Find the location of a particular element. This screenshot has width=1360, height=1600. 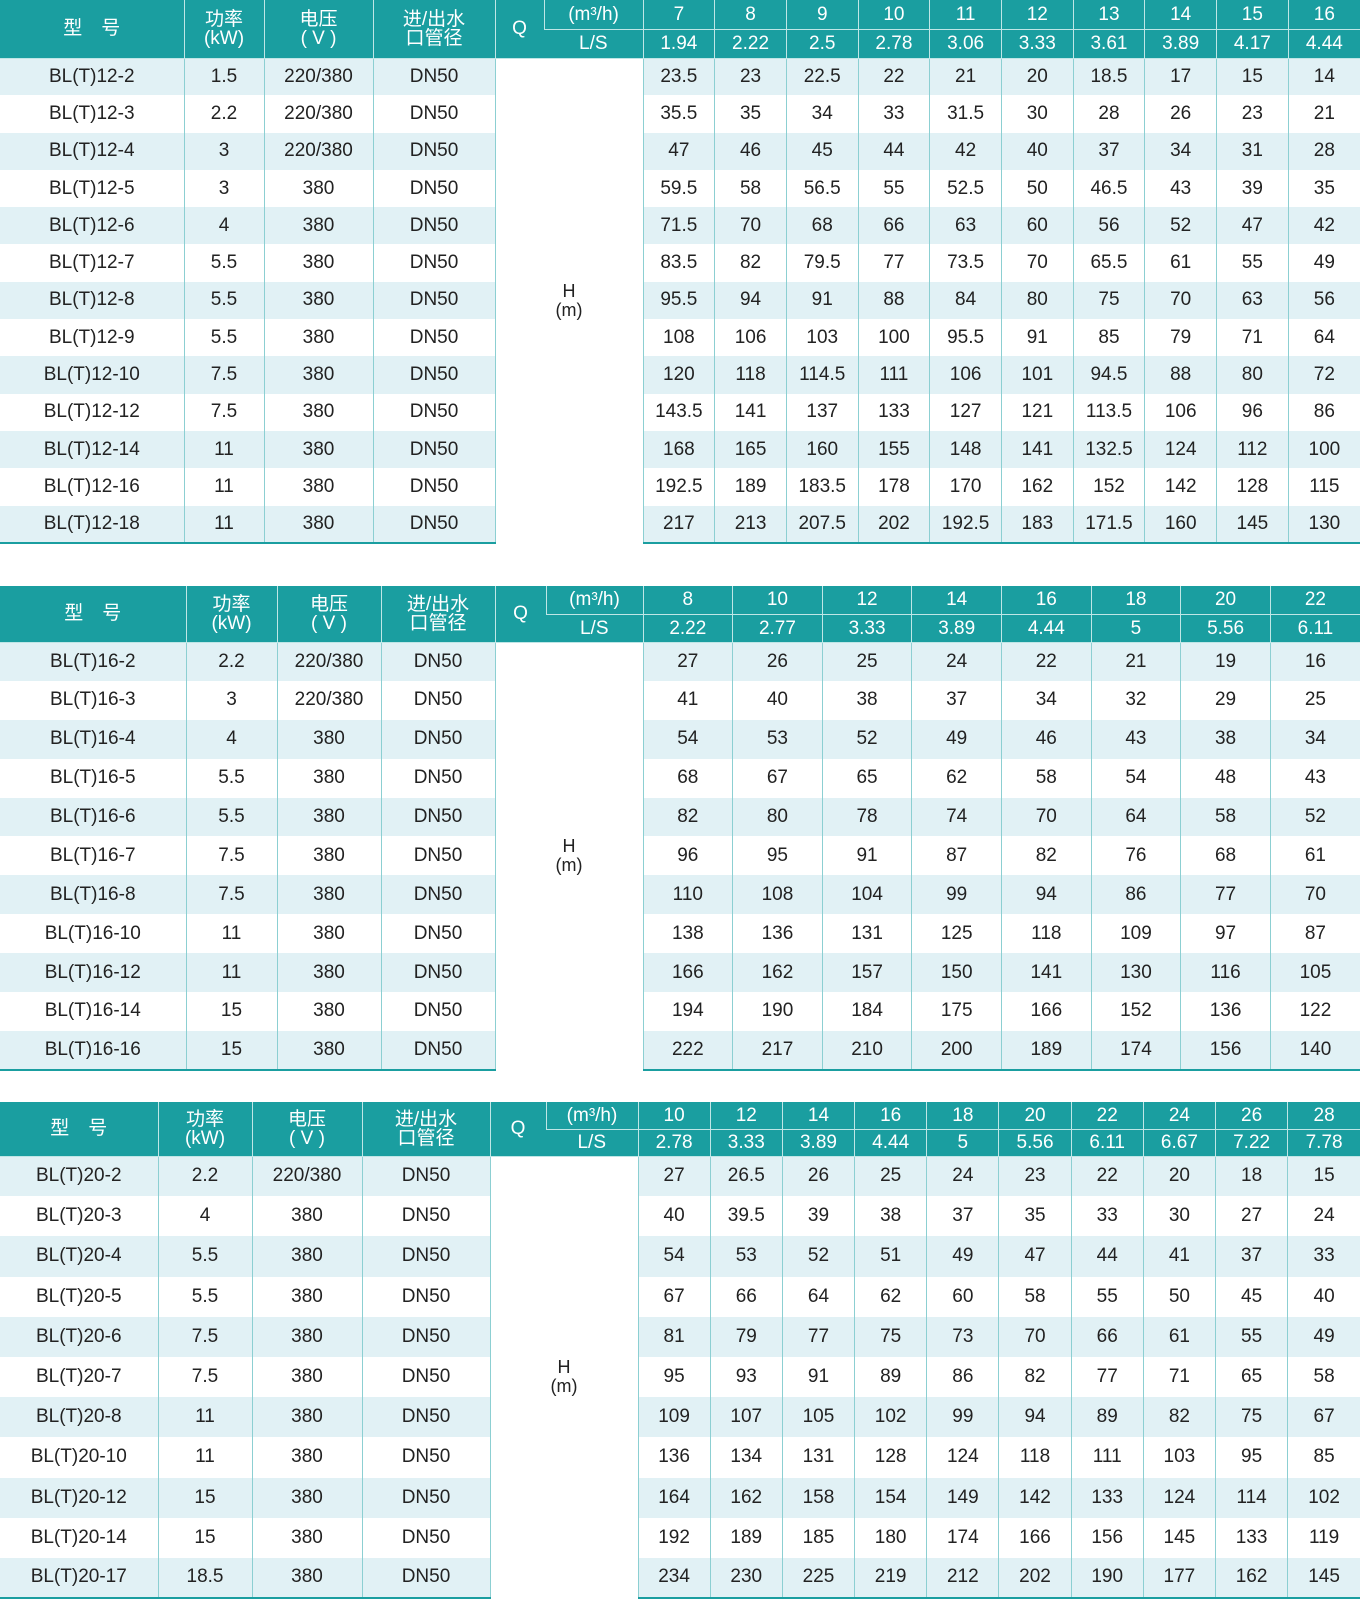

cell-head-value: 94 is located at coordinates (1046, 895).